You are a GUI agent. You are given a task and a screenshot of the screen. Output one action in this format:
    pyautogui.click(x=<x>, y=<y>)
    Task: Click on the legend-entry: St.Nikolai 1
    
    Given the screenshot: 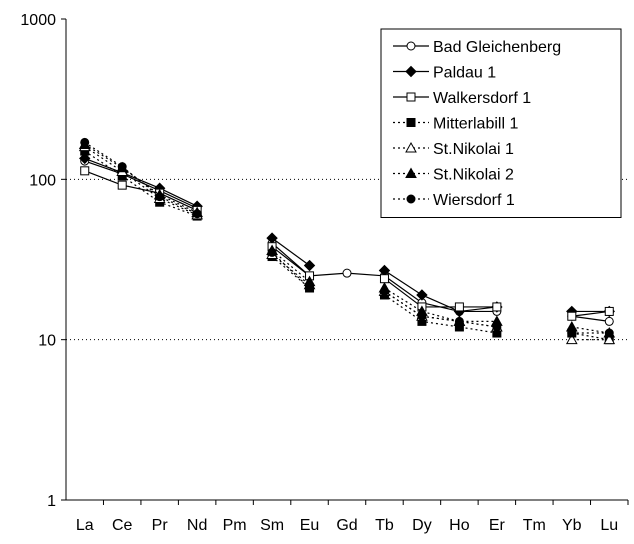 What is the action you would take?
    pyautogui.click(x=453, y=149)
    